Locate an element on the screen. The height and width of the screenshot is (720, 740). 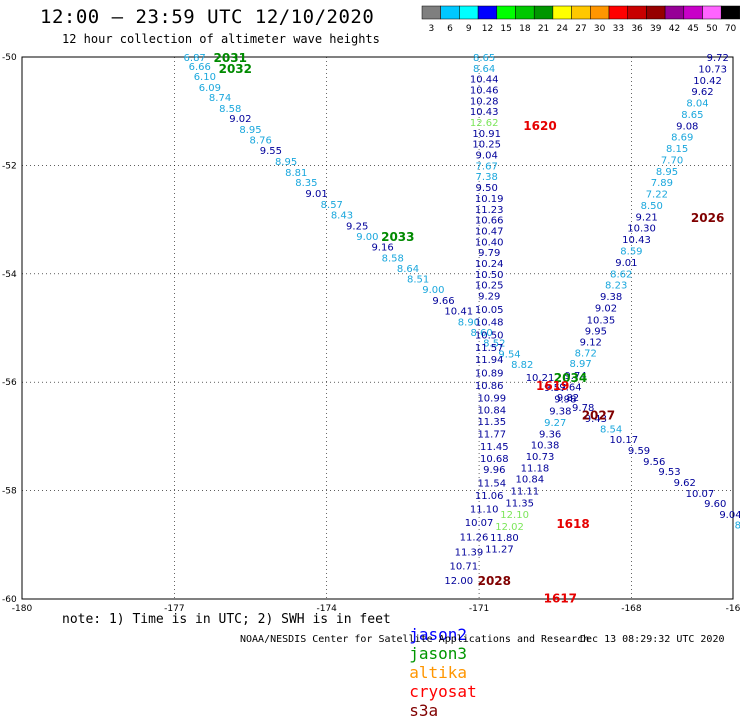
wave-height-value: 9.16 is located at coordinates (382, 248).